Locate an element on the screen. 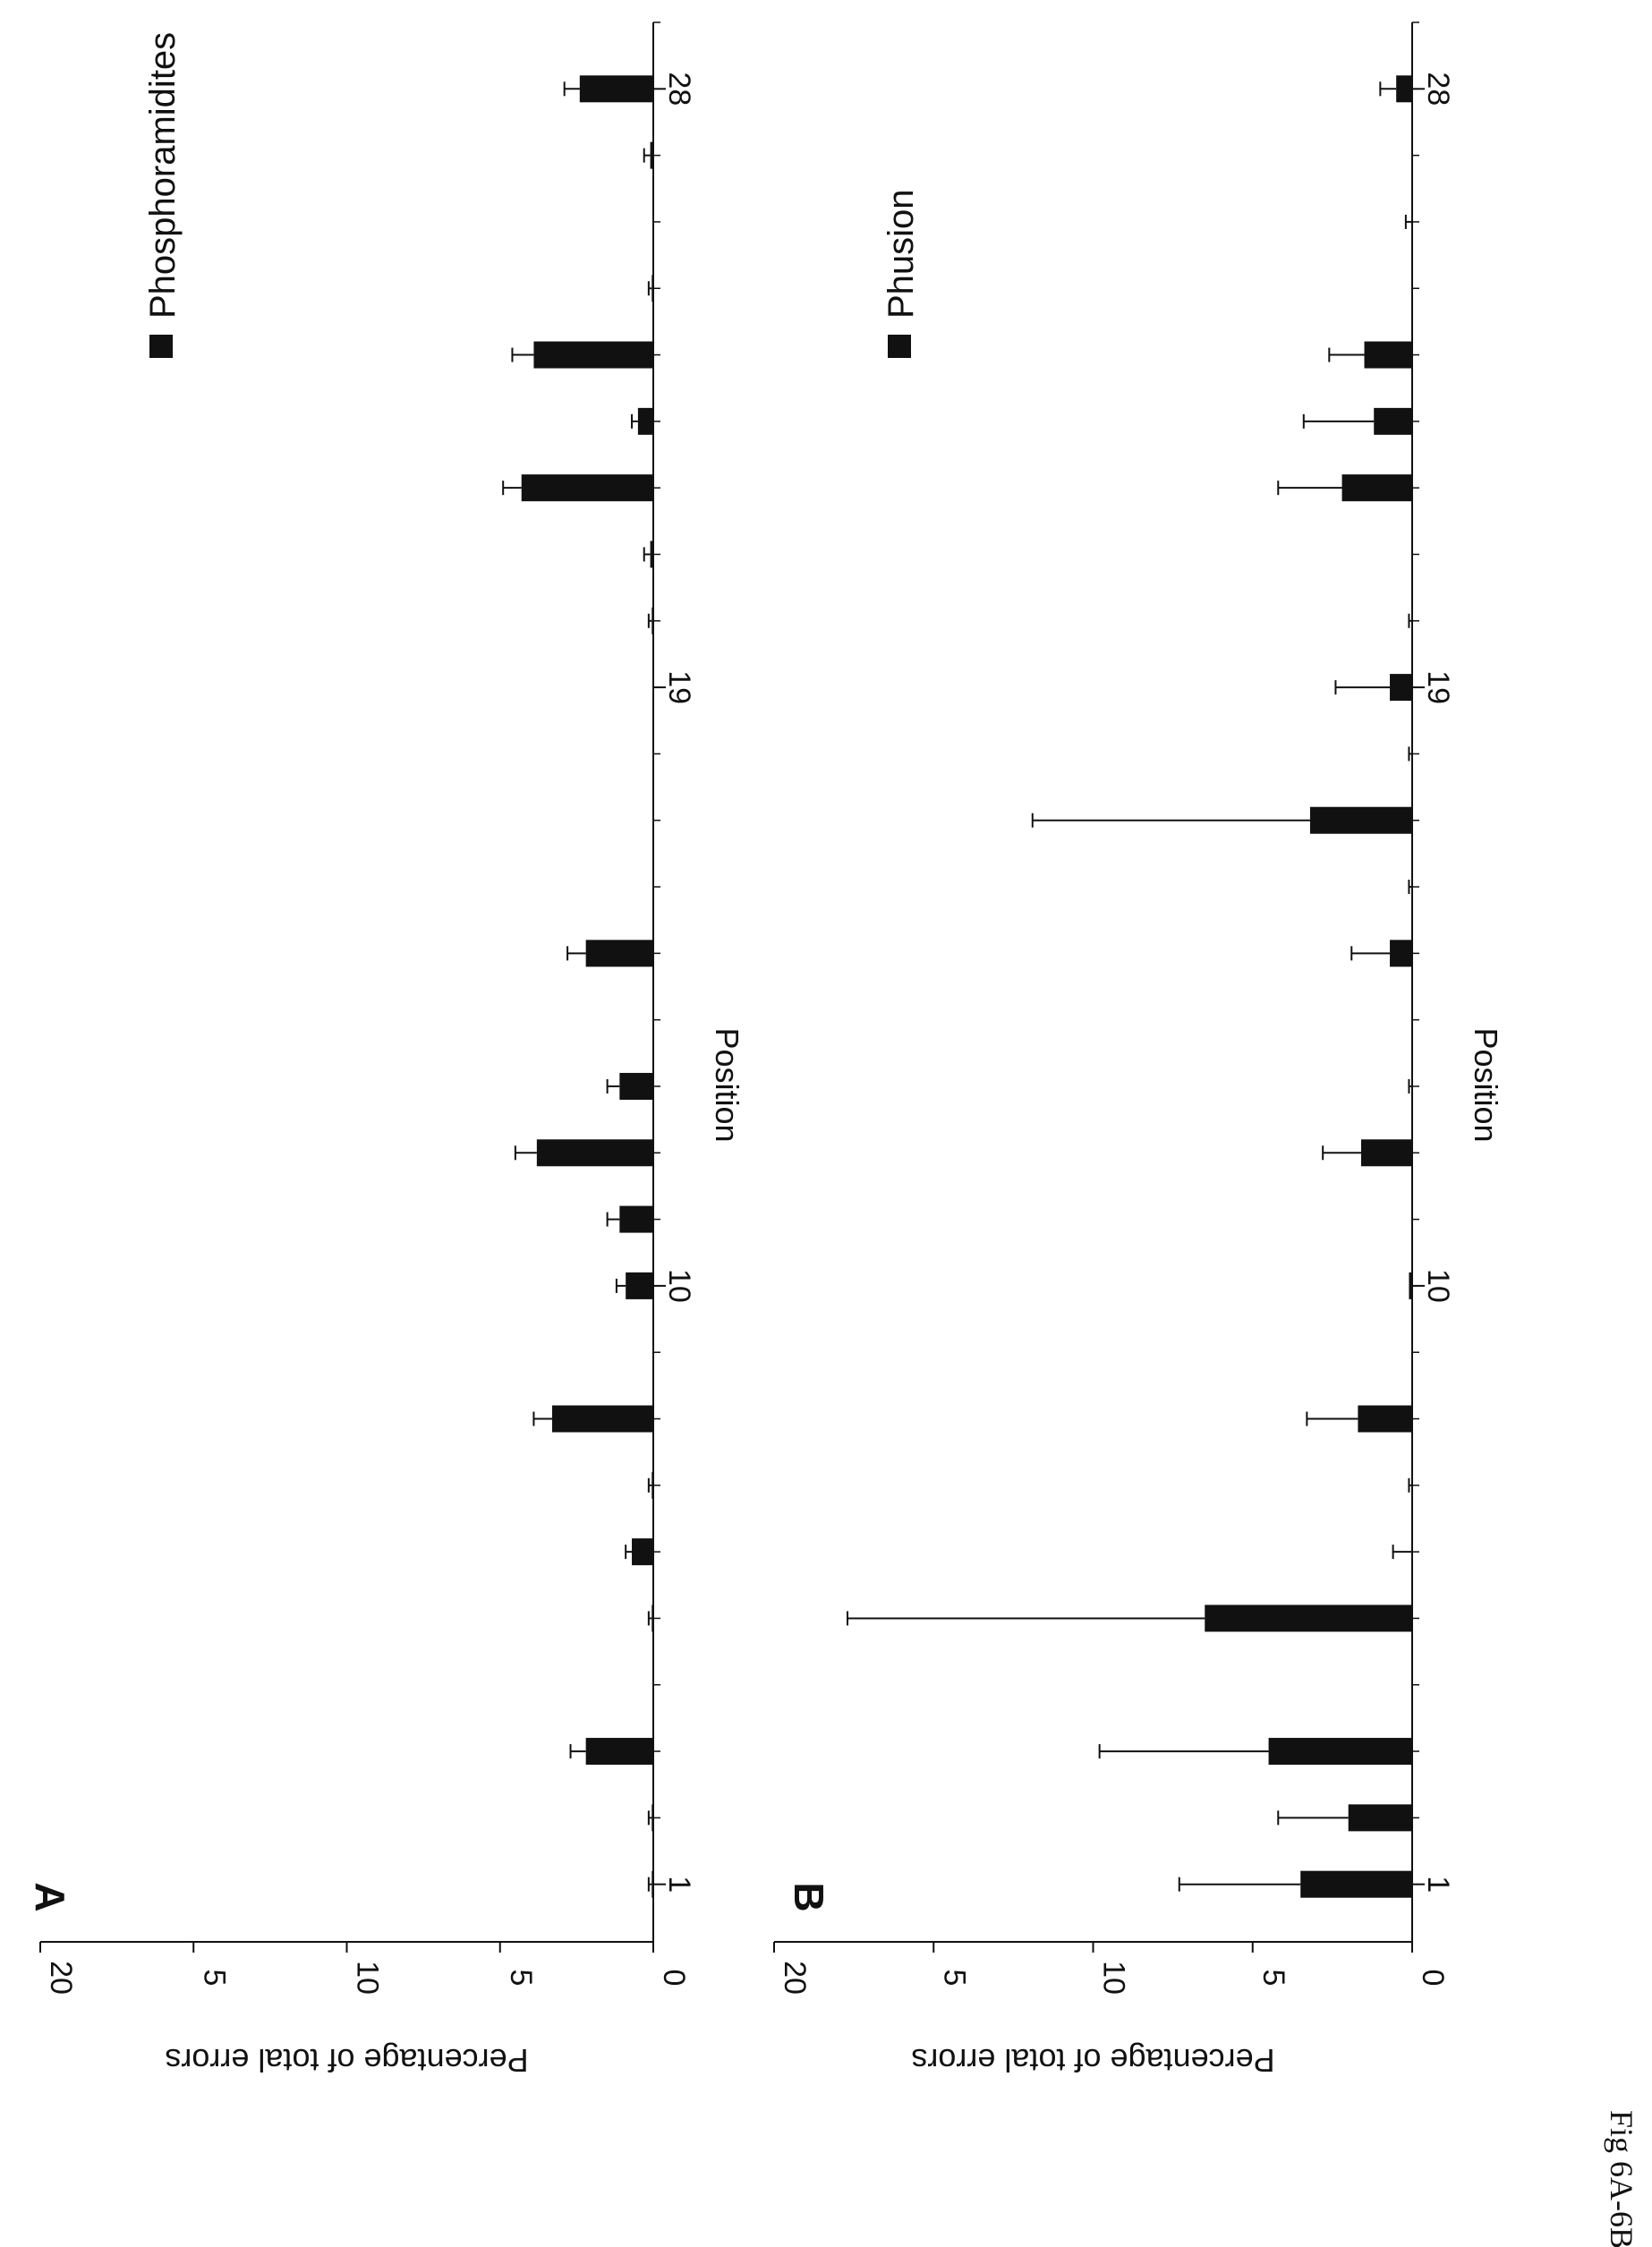 This screenshot has height=2247, width=1652. panel-b-x-tick-label: 28 is located at coordinates (1438, 89).